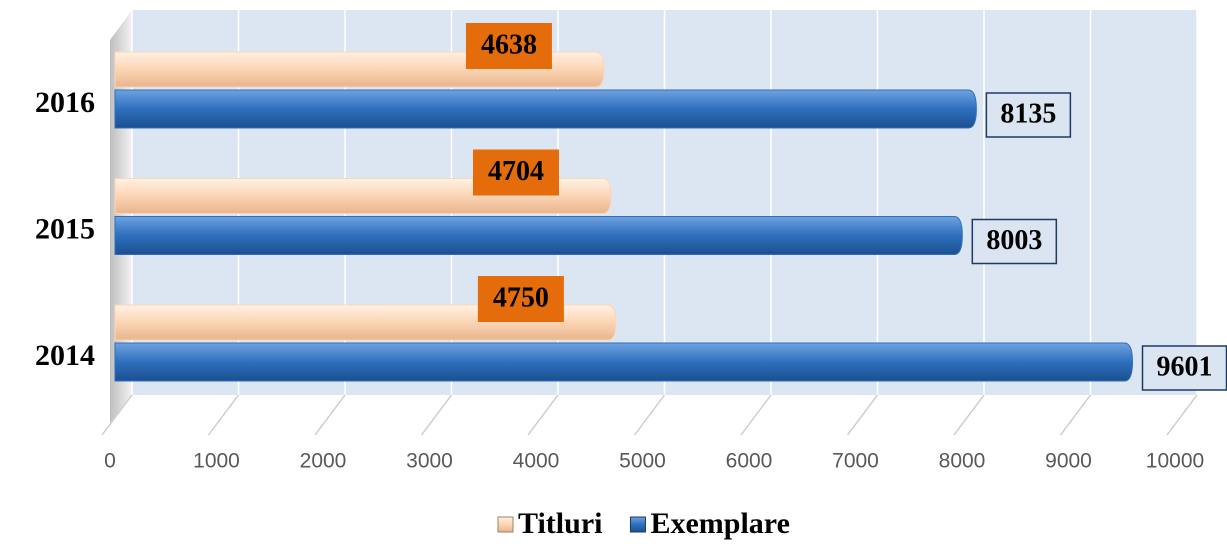 This screenshot has height=551, width=1227. What do you see at coordinates (962, 461) in the screenshot?
I see `x-tick-label: 8000` at bounding box center [962, 461].